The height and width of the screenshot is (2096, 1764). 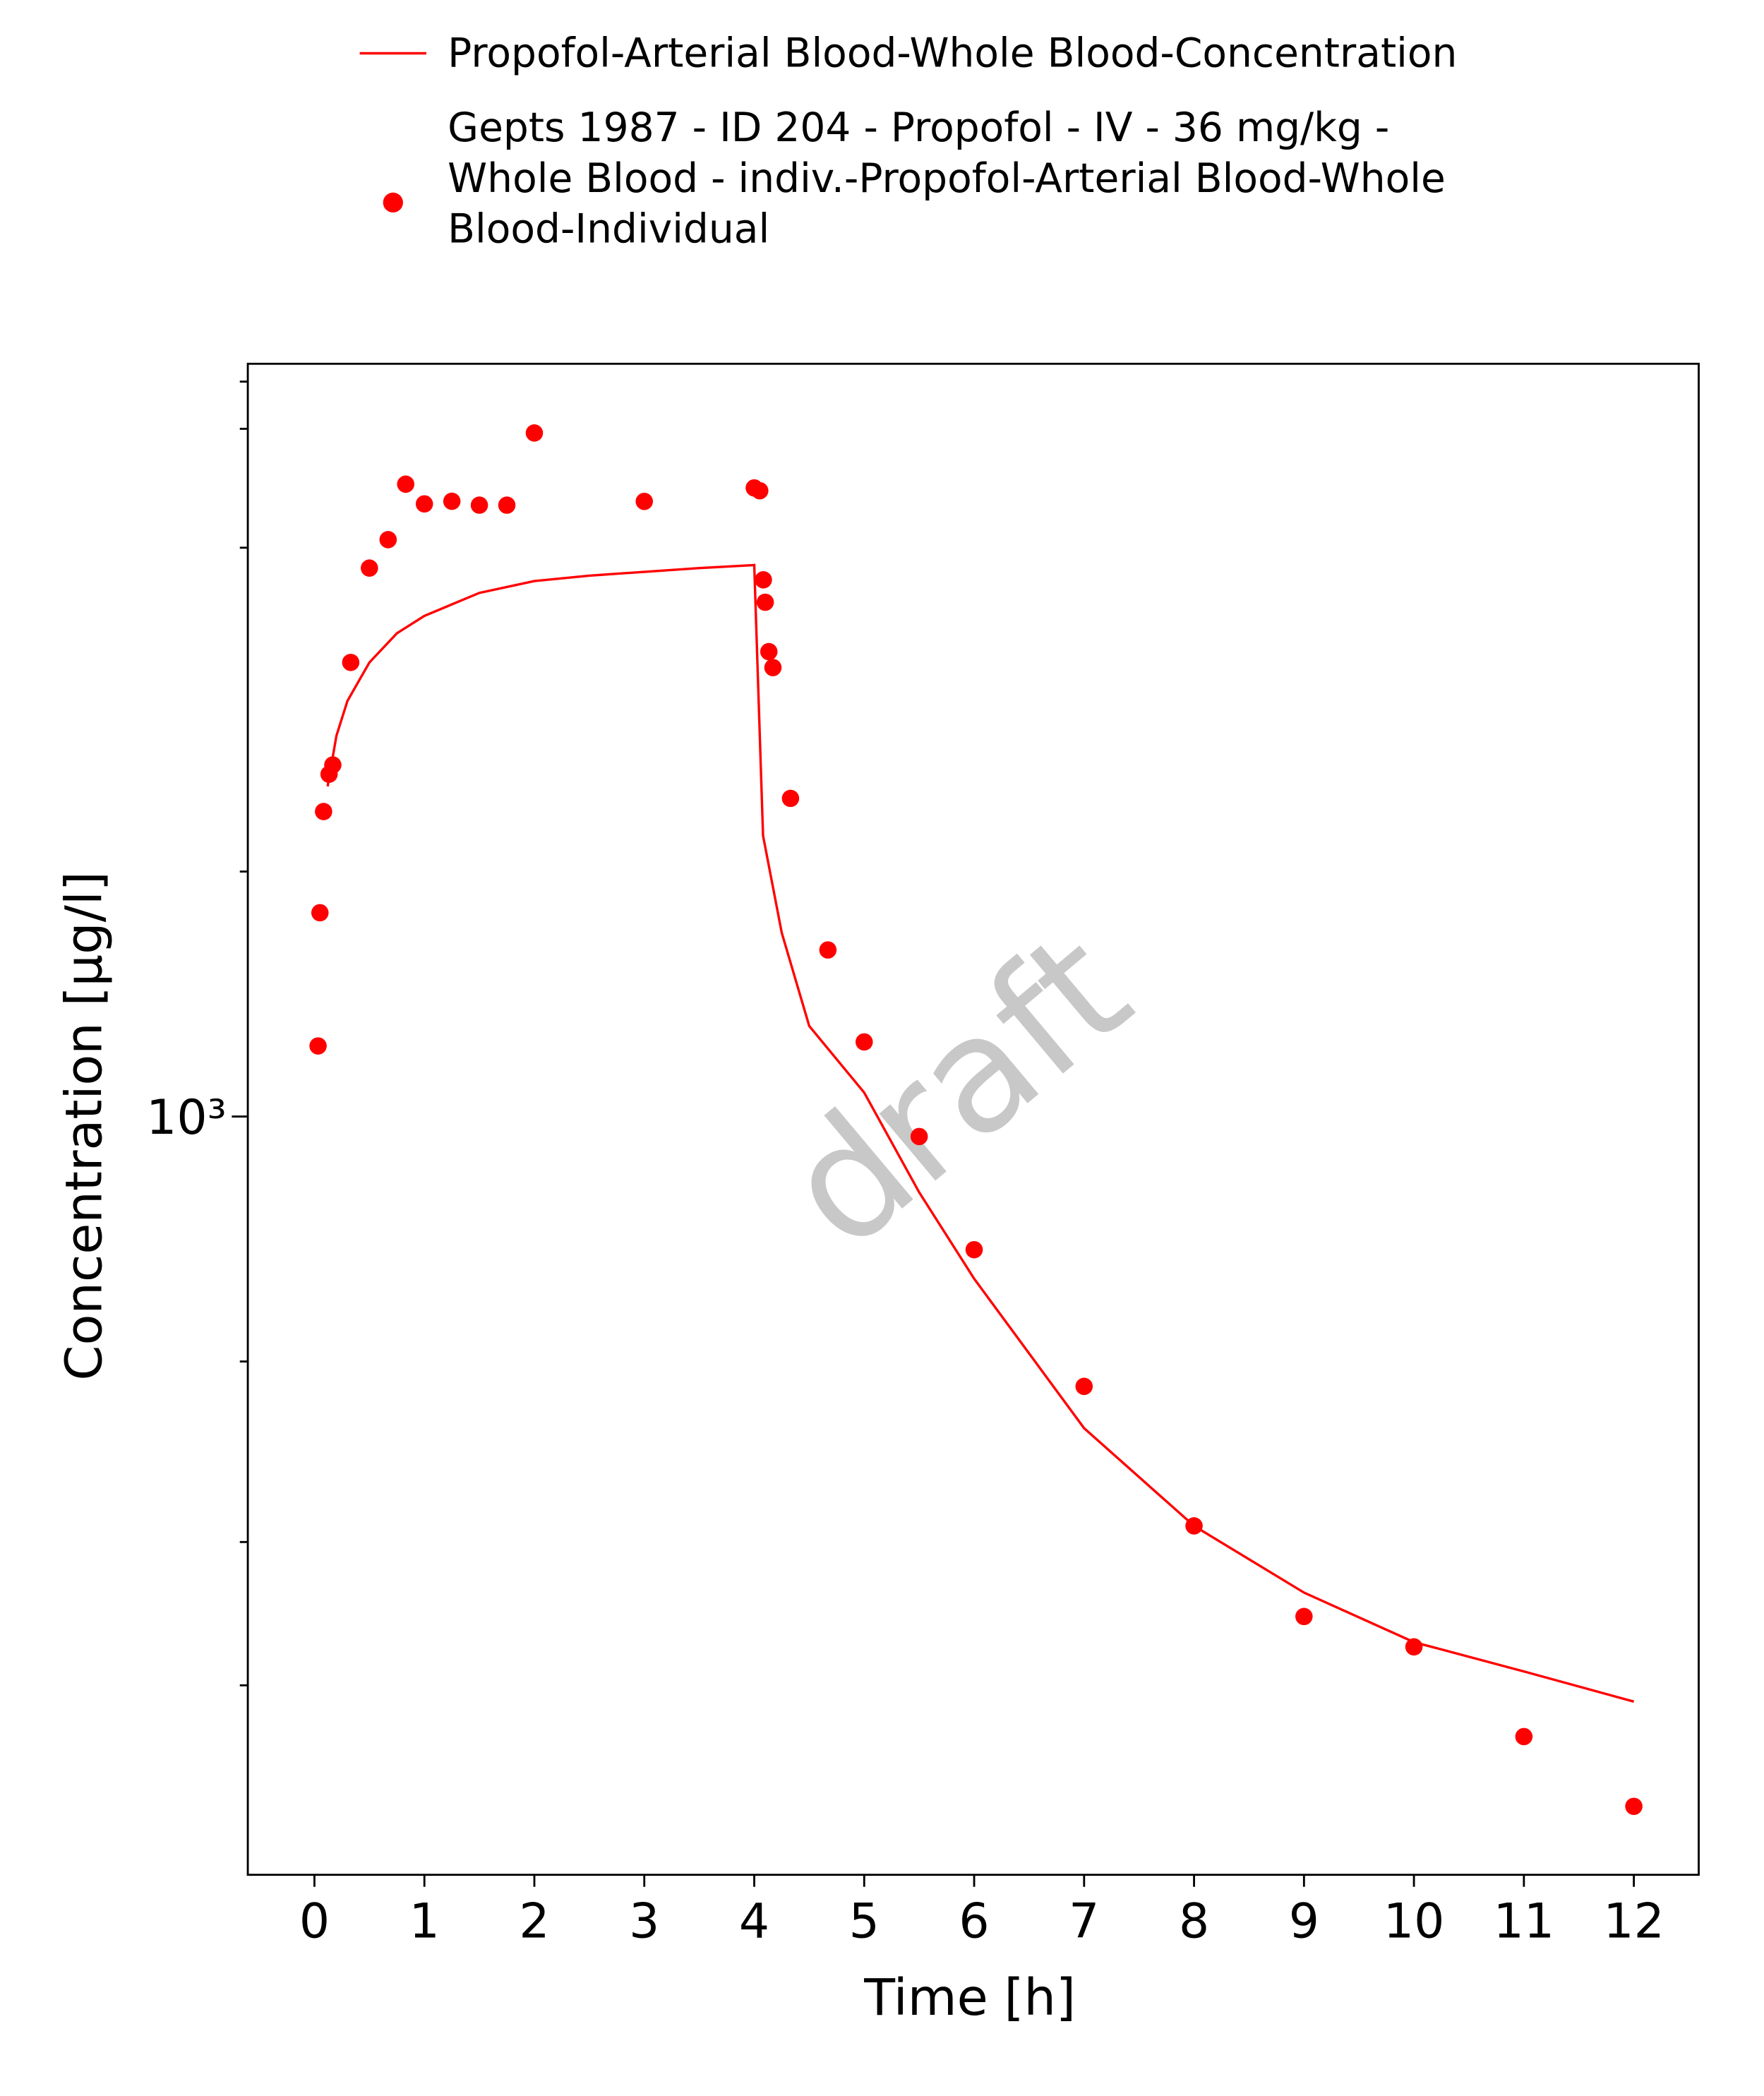 I want to click on x-tick-label: 5, so click(x=865, y=1921).